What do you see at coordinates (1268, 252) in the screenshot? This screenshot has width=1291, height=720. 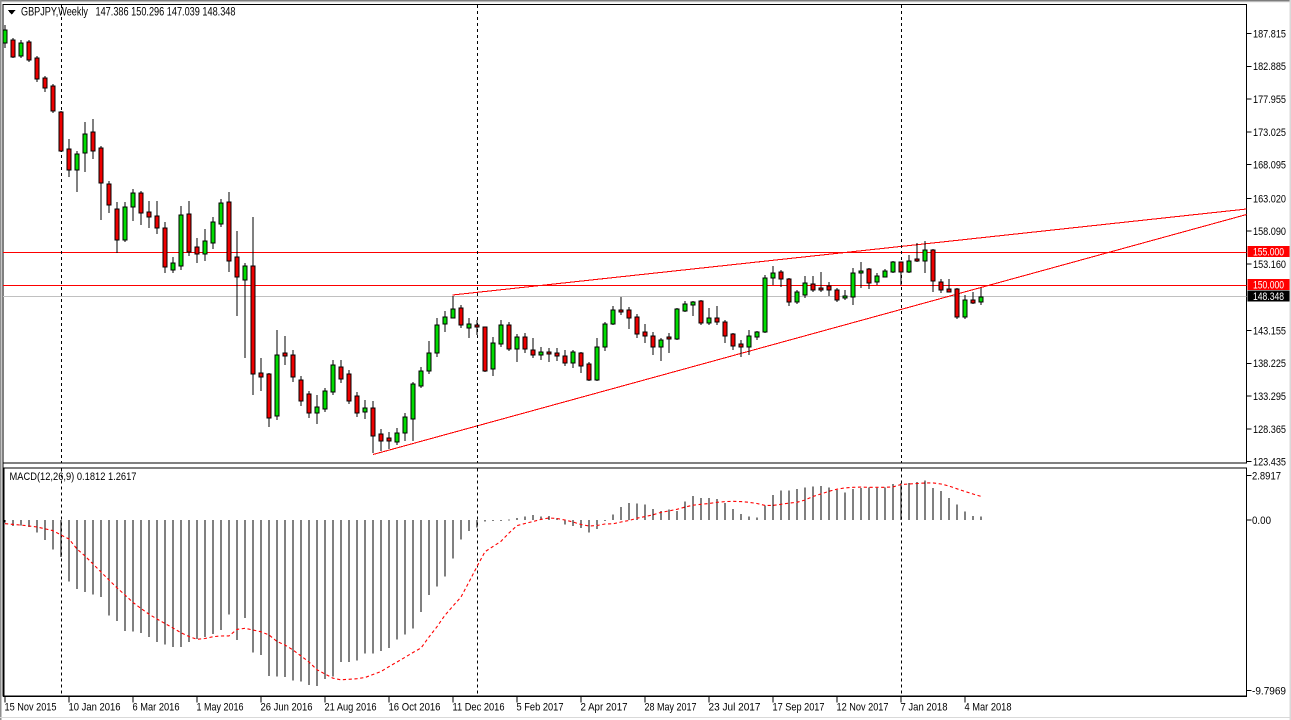 I see `svg-text: 155.000` at bounding box center [1268, 252].